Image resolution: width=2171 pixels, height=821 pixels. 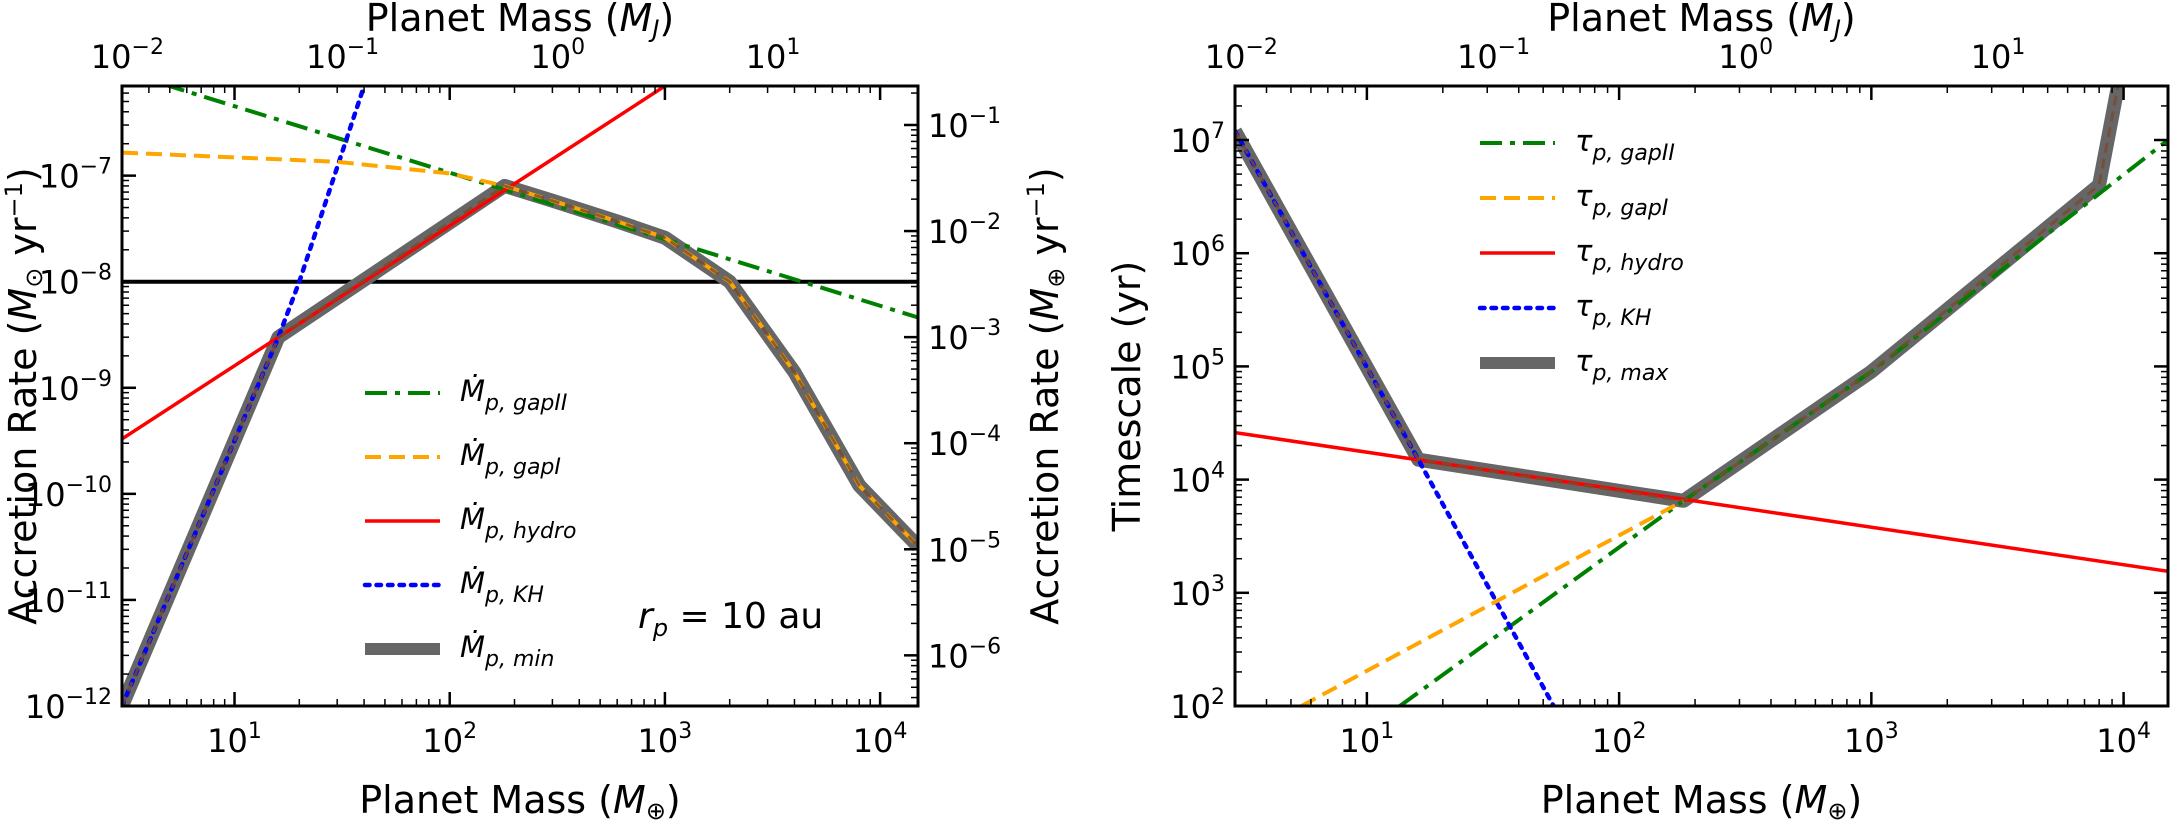 I want to click on y2-tick-label: 10⁻⁶, so click(x=964, y=654).